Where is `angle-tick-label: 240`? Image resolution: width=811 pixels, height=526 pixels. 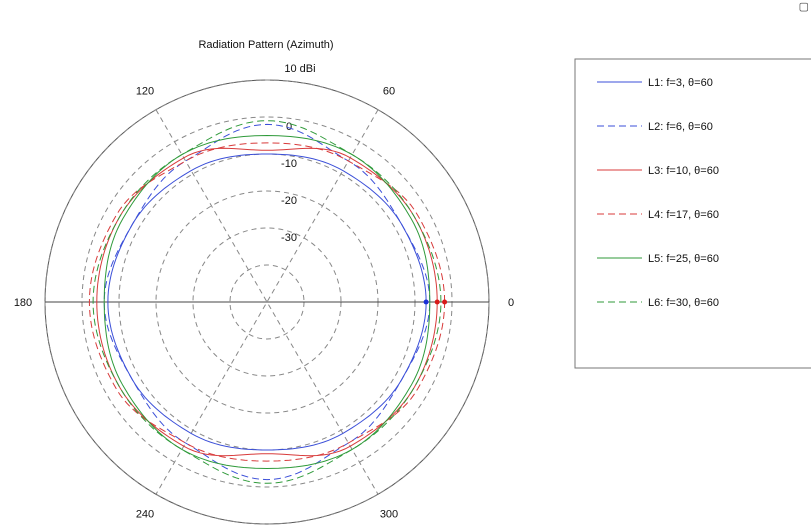
angle-tick-label: 240 is located at coordinates (145, 514).